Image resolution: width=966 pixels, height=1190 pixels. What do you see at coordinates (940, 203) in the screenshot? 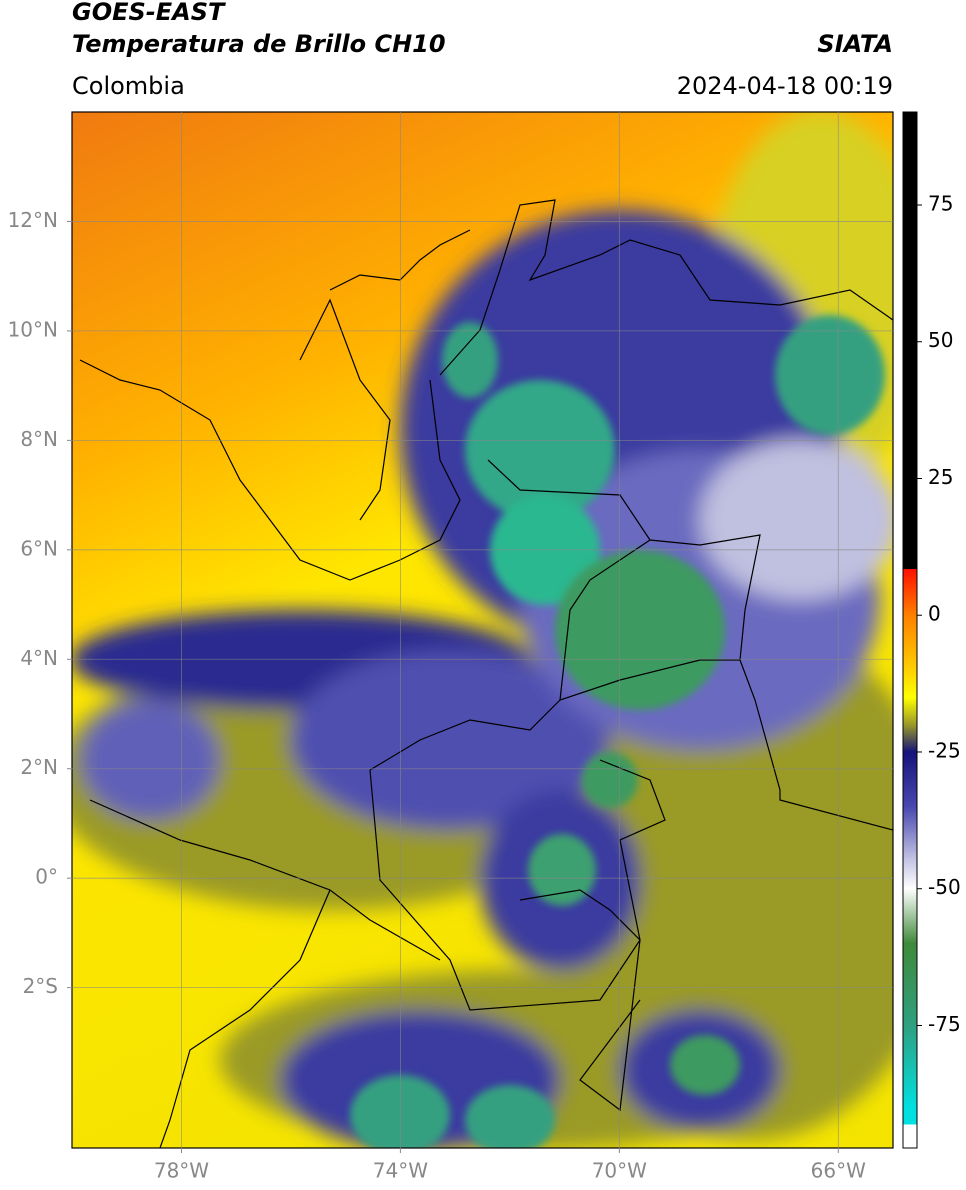
I see `colorbar-tick-label: 75` at bounding box center [940, 203].